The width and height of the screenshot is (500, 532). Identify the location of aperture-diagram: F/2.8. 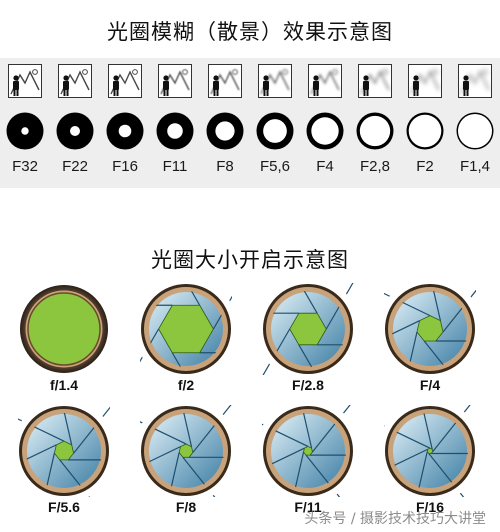
(308, 343).